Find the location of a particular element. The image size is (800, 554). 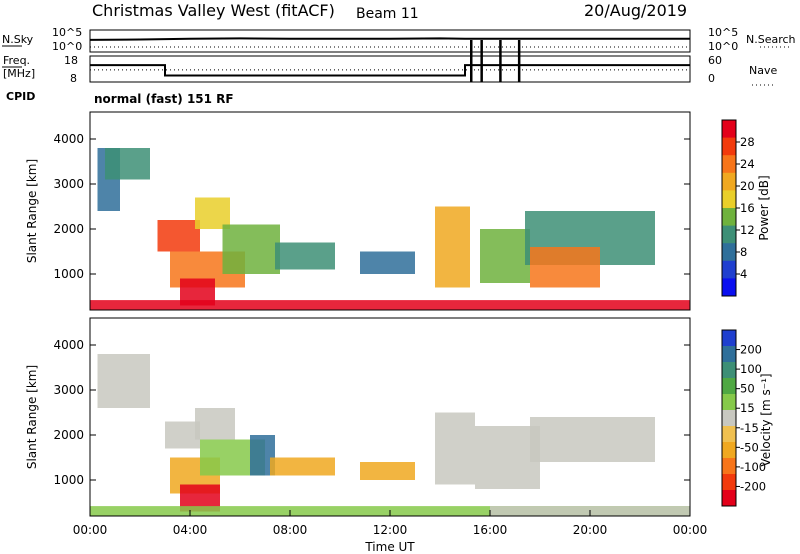

frequency-frame is located at coordinates (390, 69).